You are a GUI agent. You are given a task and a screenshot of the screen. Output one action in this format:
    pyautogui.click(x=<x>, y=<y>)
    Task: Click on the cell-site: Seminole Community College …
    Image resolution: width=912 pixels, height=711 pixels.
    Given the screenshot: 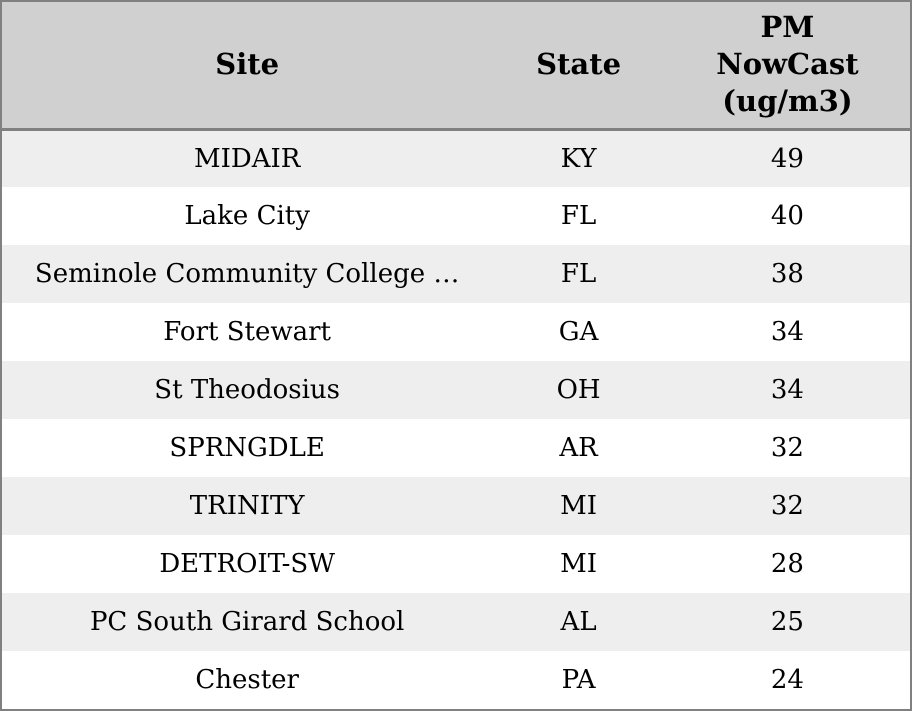 What is the action you would take?
    pyautogui.click(x=247, y=274)
    